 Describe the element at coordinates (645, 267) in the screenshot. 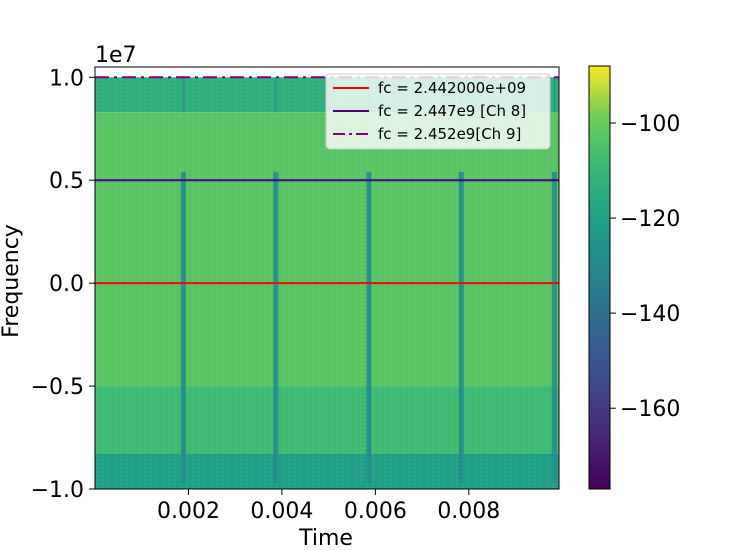

I see `colorbar-ticks: −100 −120 −140 −160` at that location.